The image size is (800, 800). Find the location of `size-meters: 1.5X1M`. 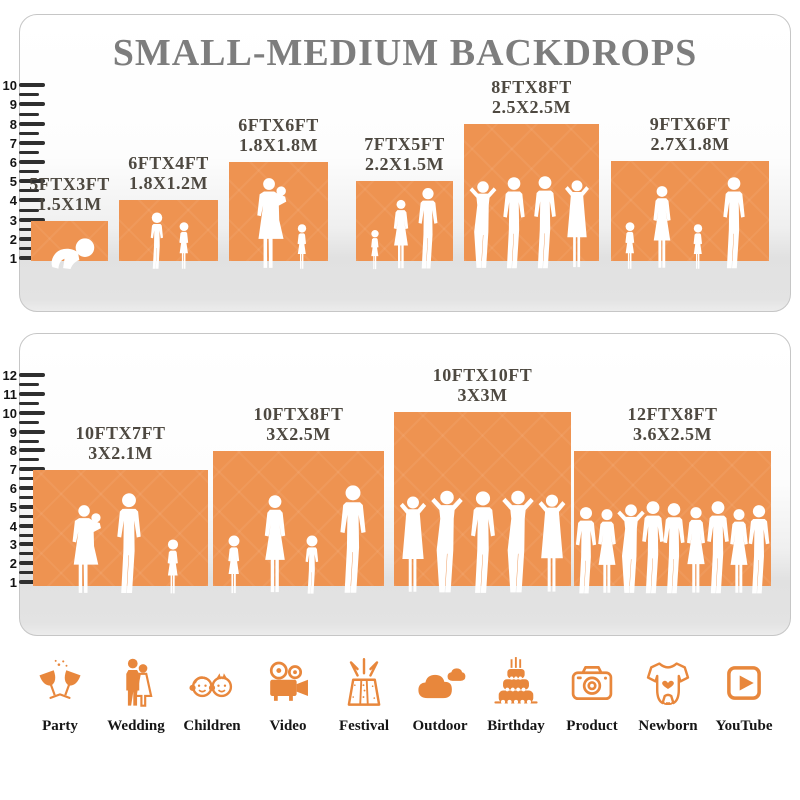

size-meters: 1.5X1M is located at coordinates (69, 204).